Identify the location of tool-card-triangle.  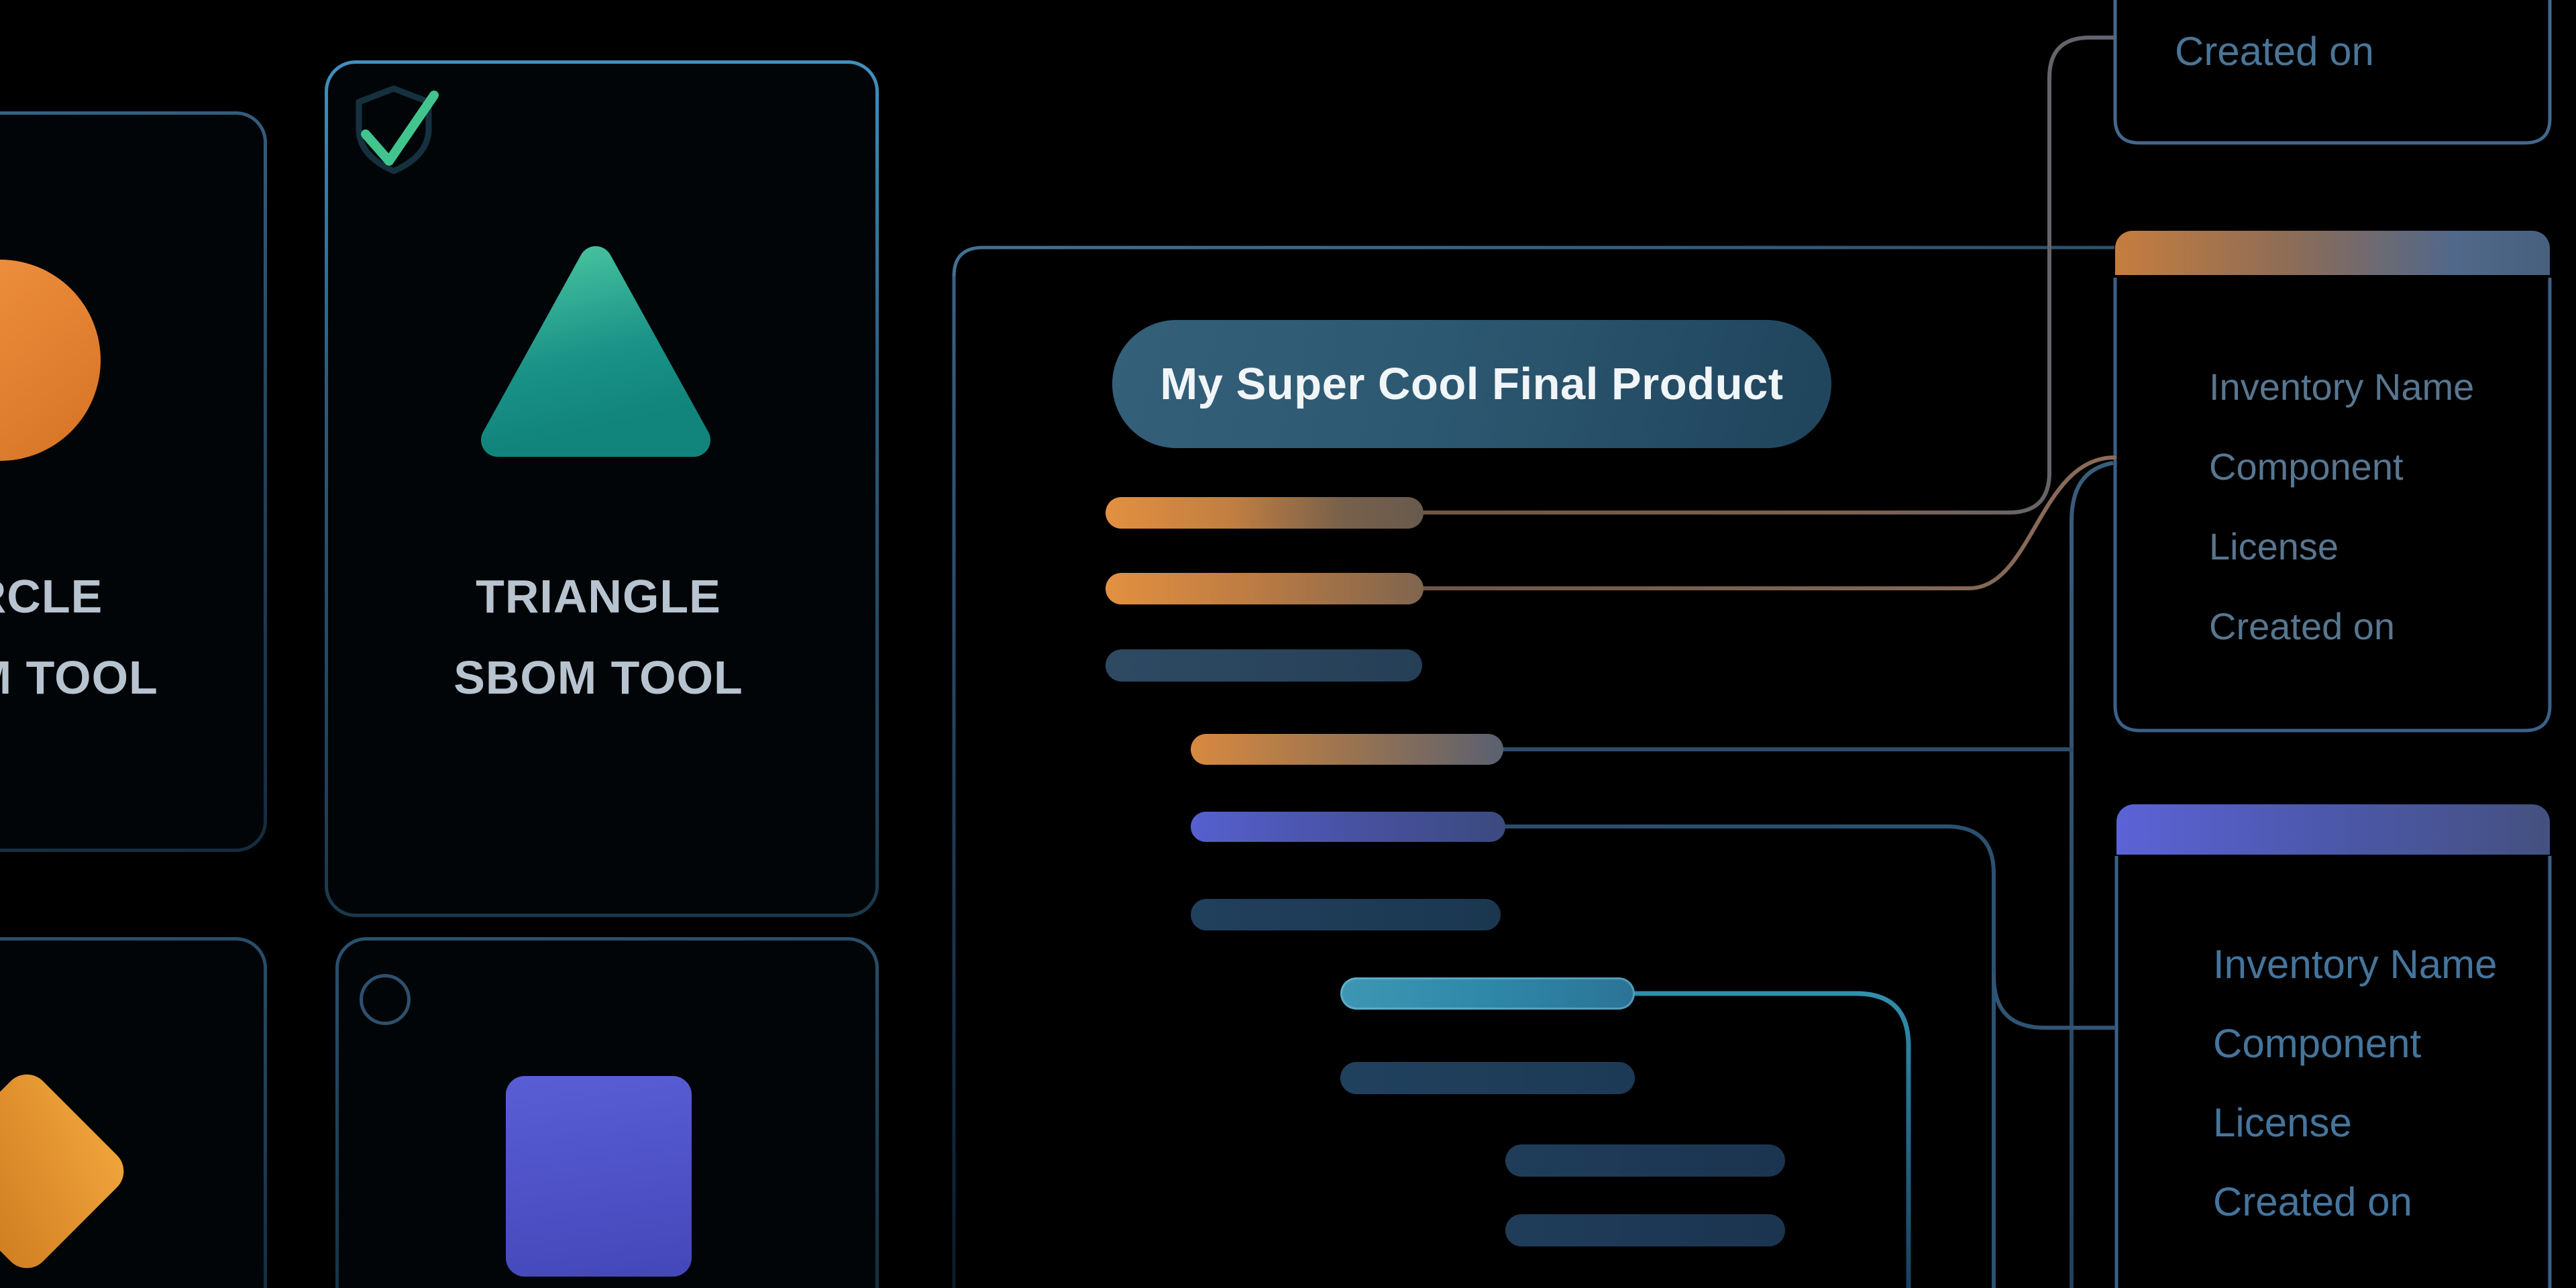
(602, 488).